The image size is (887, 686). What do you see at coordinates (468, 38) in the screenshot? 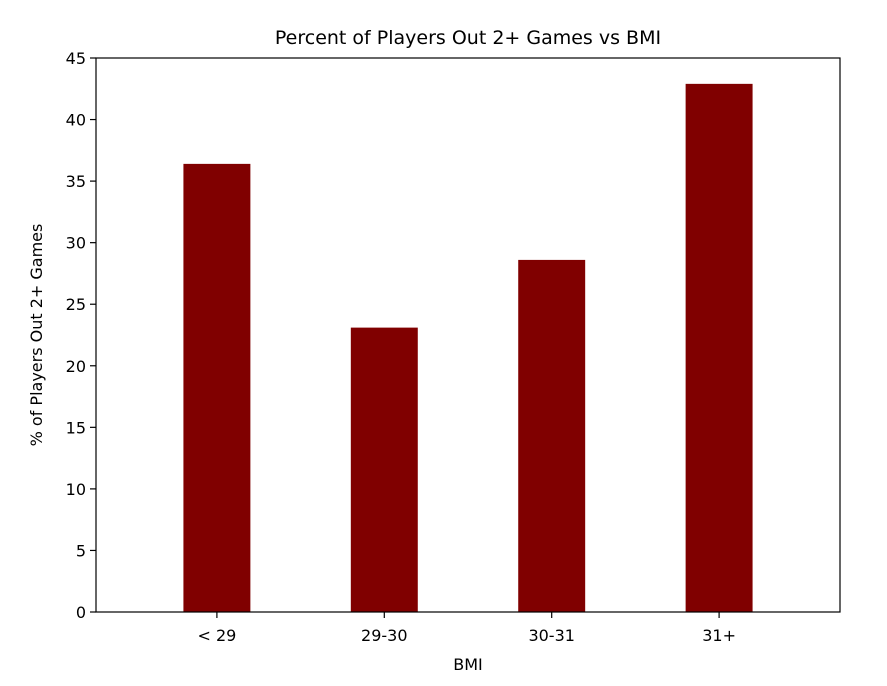
I see `chart-title: Percent of Players Out 2+ Games vs BMI` at bounding box center [468, 38].